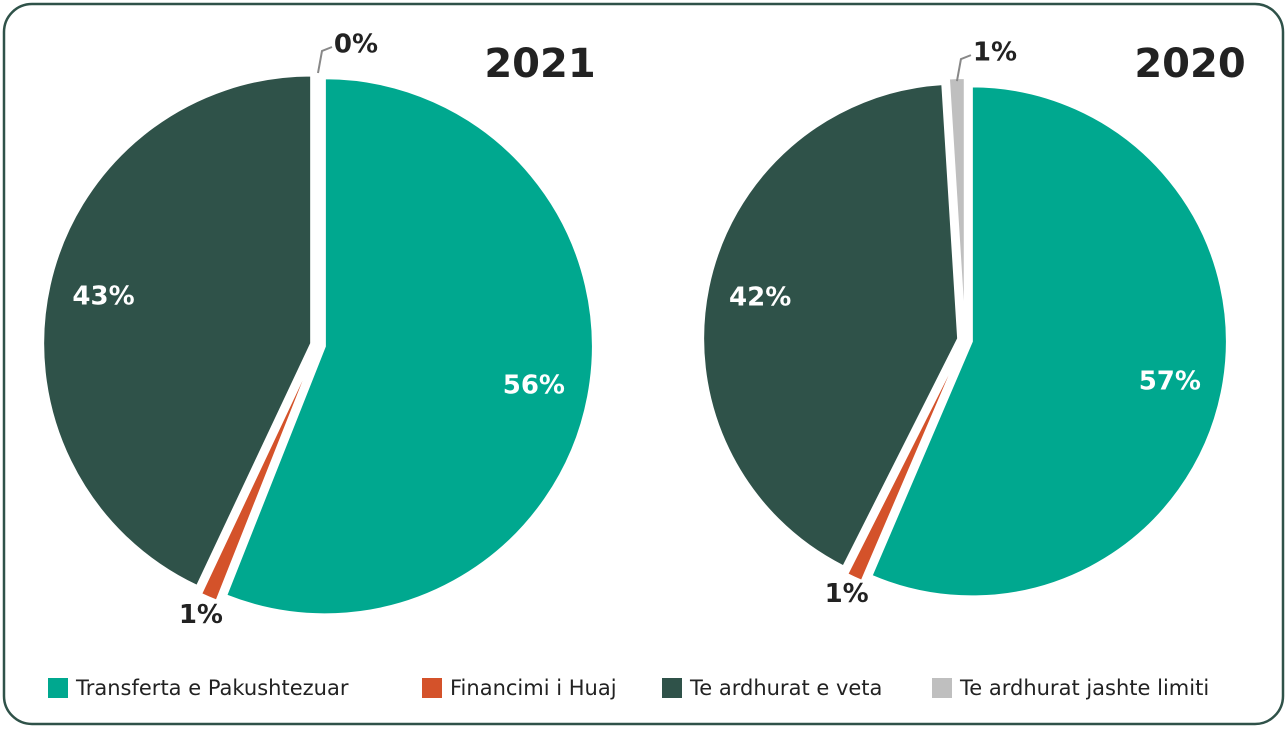  Describe the element at coordinates (533, 688) in the screenshot. I see `legend-label: Financimi i Huaj` at that location.